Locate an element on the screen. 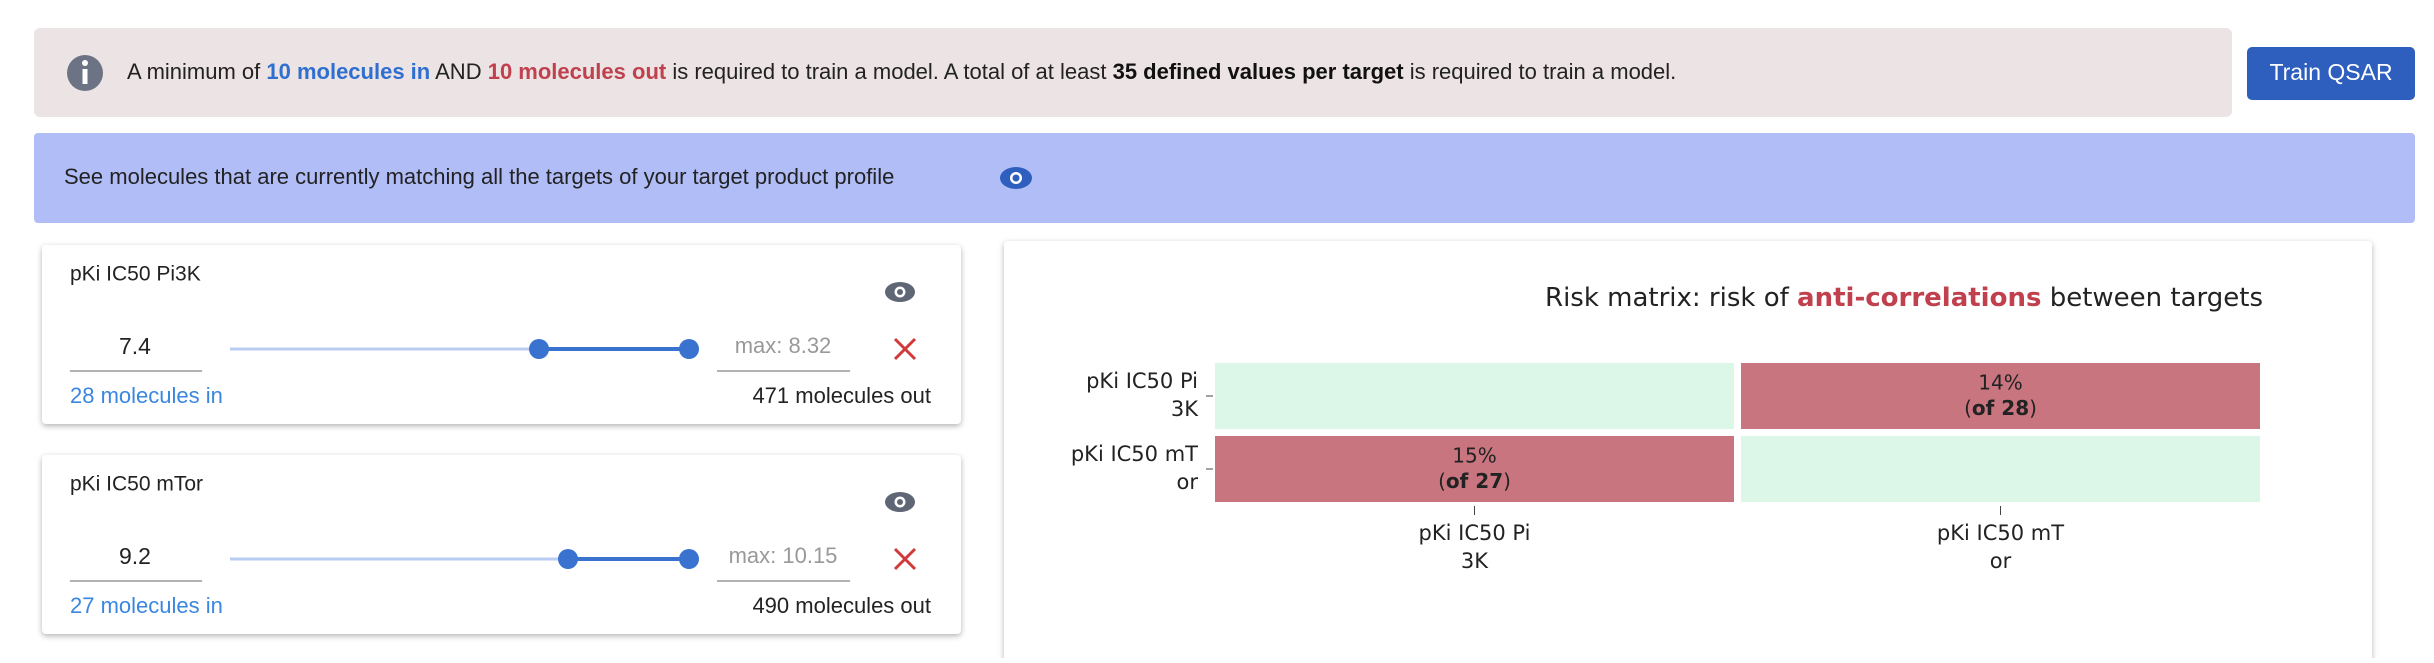 This screenshot has height=663, width=2434. text-part: is required to train a model. is located at coordinates (1540, 71).